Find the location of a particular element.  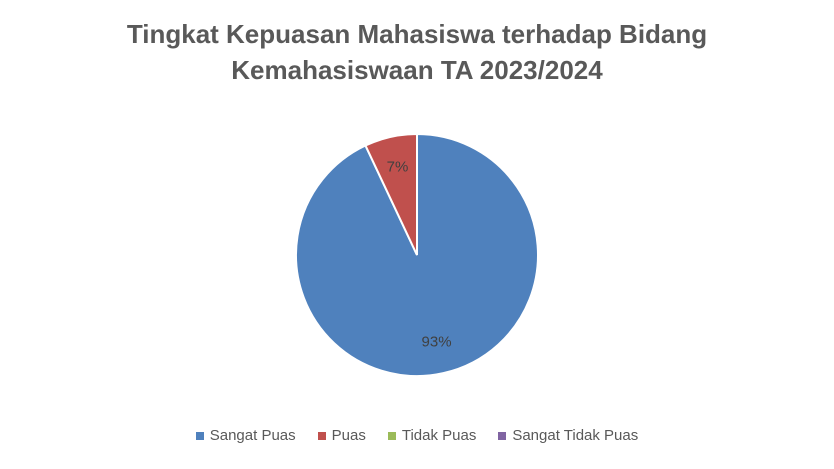

legend-label: Tidak Puas is located at coordinates (439, 435).